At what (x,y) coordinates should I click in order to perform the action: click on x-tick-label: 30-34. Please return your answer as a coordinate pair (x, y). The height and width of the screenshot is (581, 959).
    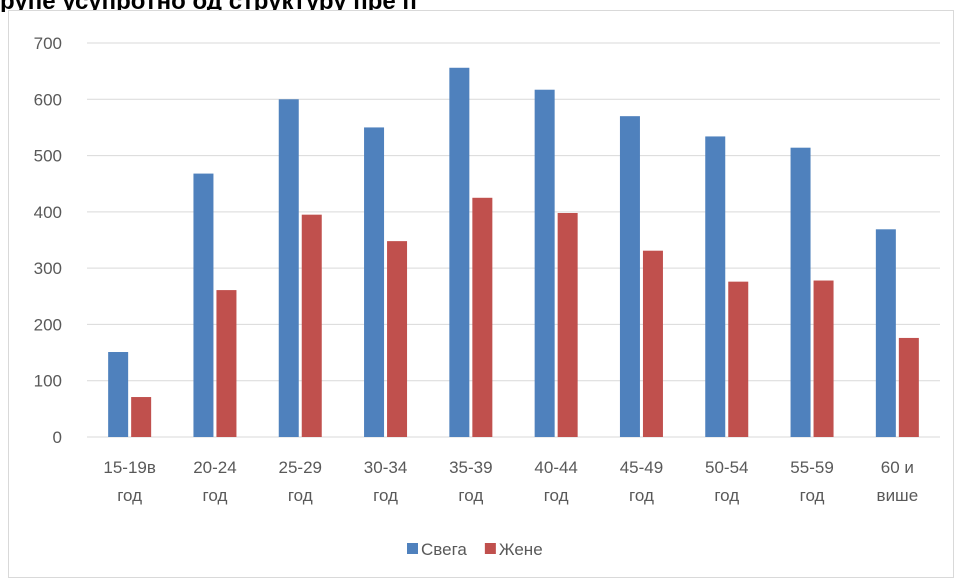
    Looking at the image, I should click on (385, 467).